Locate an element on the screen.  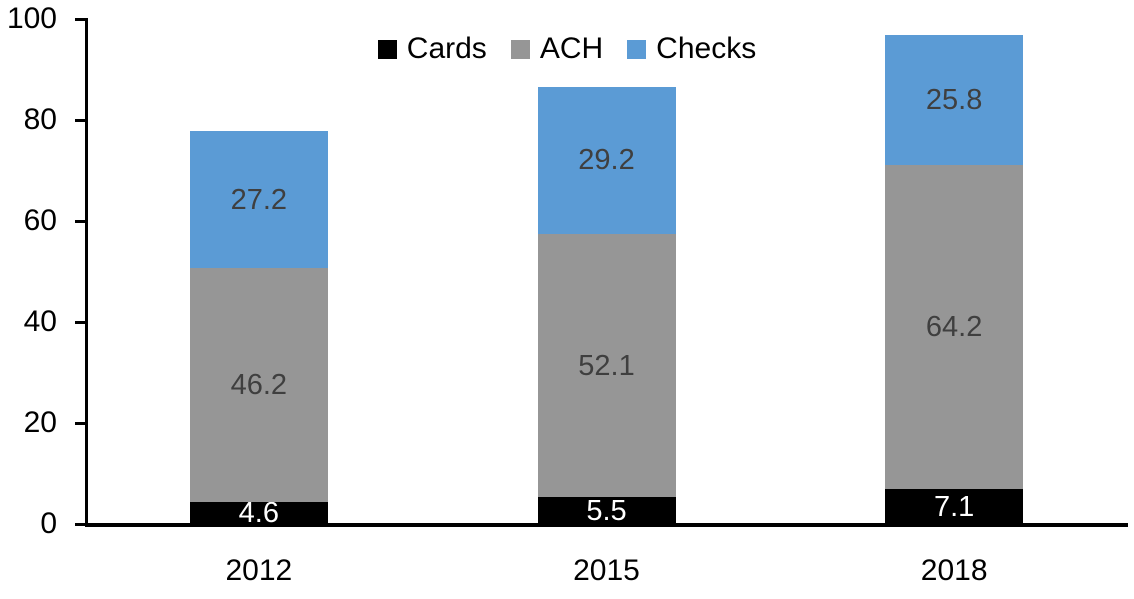
bar-segment-cards: 5.5 is located at coordinates (606, 511).